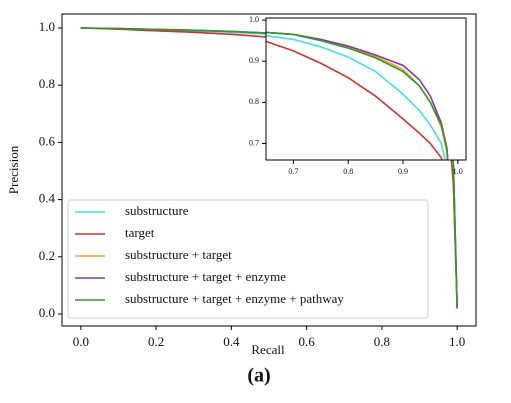 The width and height of the screenshot is (511, 403). What do you see at coordinates (268, 349) in the screenshot?
I see `x-axis-label: Recall` at bounding box center [268, 349].